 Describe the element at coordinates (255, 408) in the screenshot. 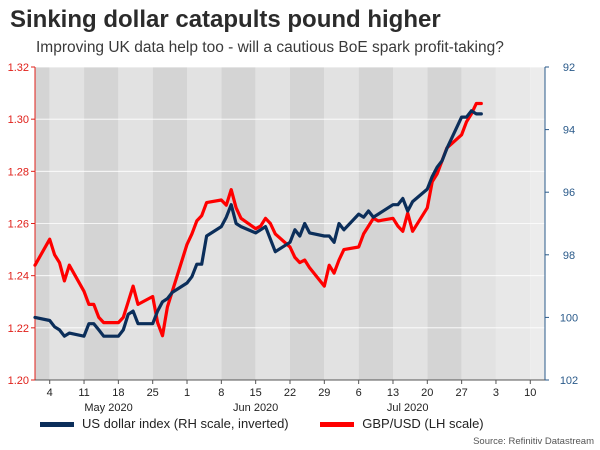

I see `x-month-label: Jun 2020` at that location.